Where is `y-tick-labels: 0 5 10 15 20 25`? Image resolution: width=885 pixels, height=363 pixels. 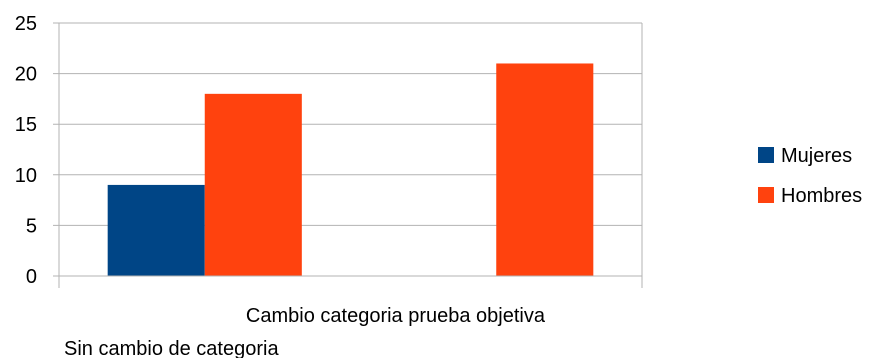
y-tick-labels: 0 5 10 15 20 25 is located at coordinates (26, 150).